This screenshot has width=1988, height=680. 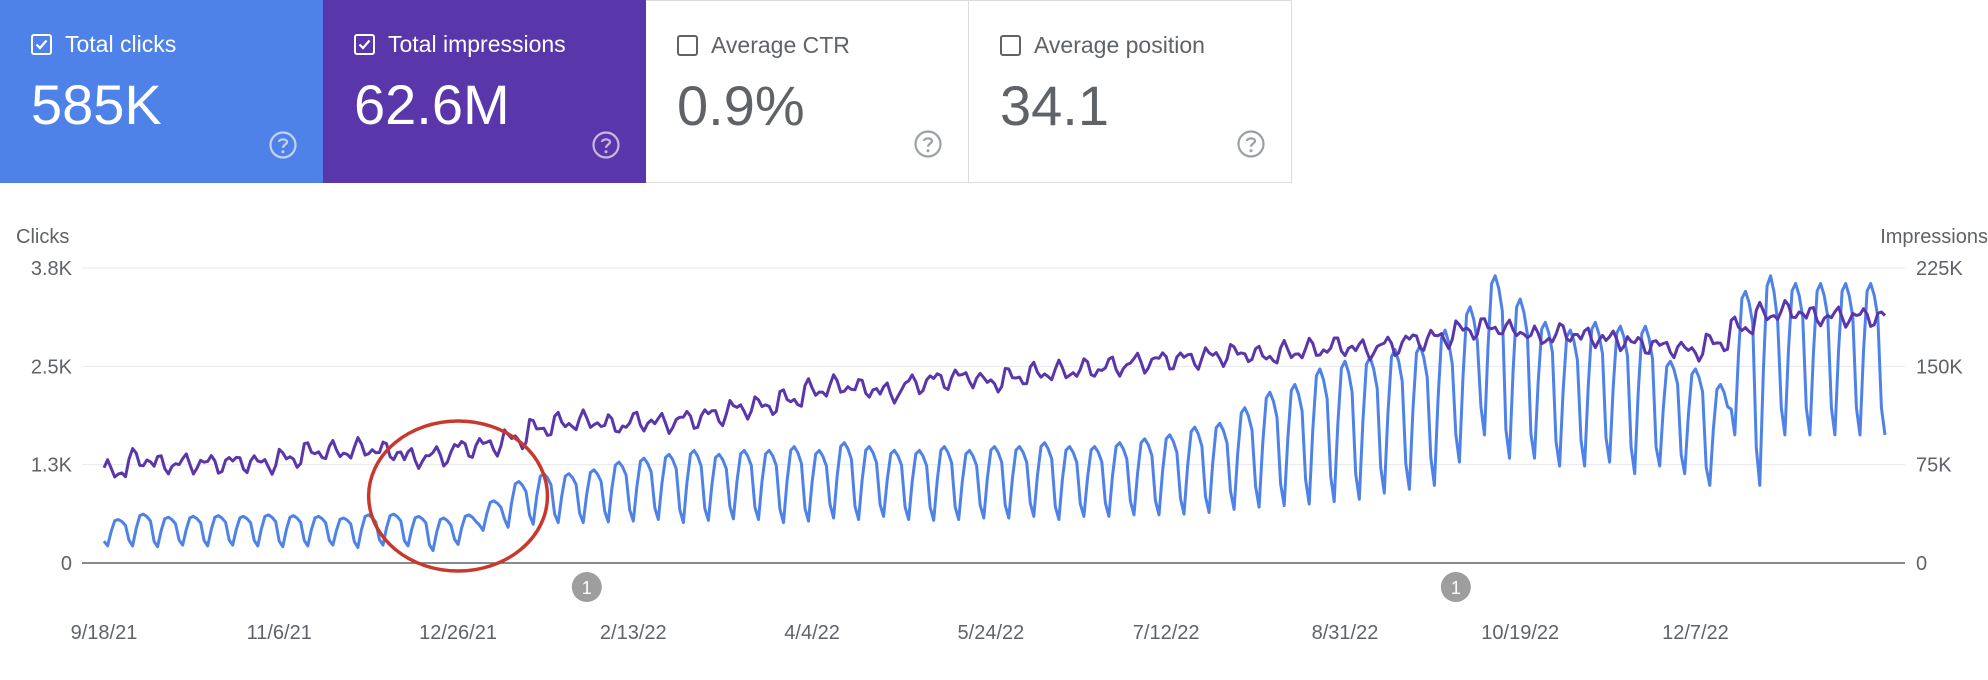 What do you see at coordinates (741, 105) in the screenshot?
I see `metric-value: 0.9%` at bounding box center [741, 105].